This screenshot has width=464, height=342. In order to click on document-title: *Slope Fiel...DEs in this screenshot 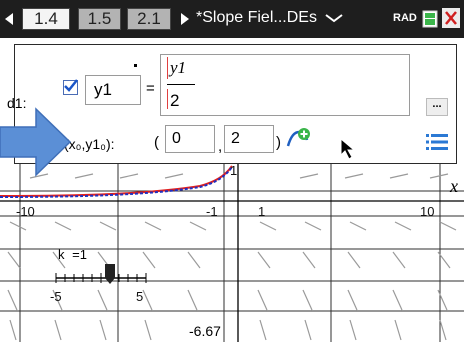, I will do `click(269, 18)`.